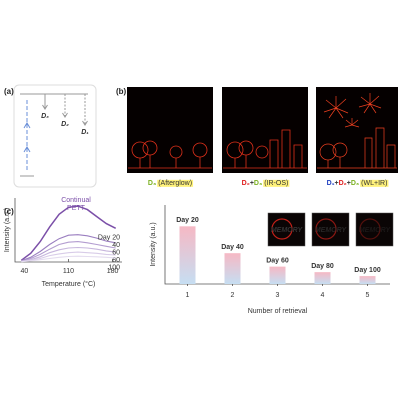  I want to click on level-label: D₃, so click(45, 116).